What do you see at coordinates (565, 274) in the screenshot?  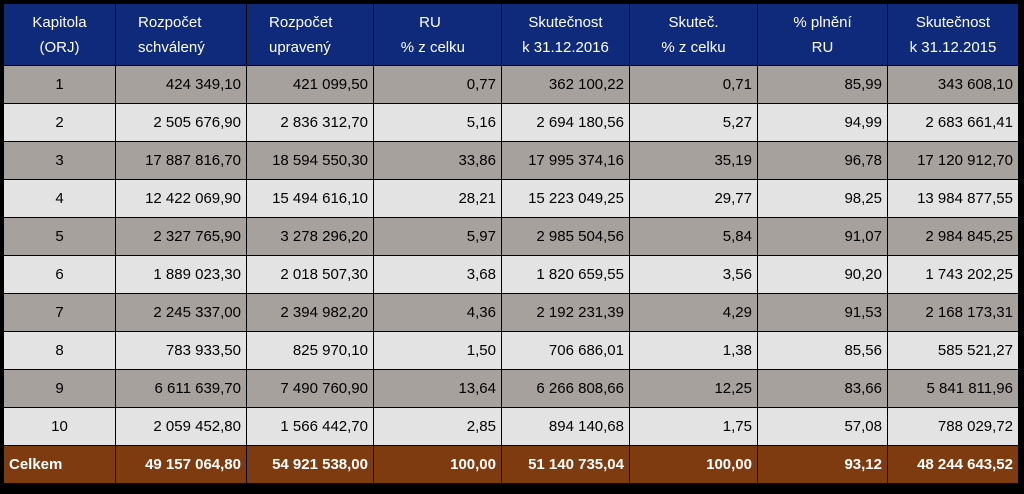 I see `value-cell: 1 820 659,55` at bounding box center [565, 274].